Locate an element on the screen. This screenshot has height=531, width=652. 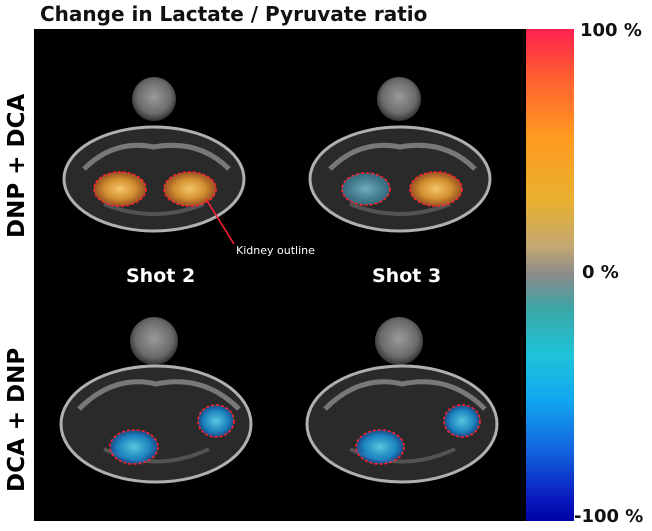
scan-bottom-right is located at coordinates (402, 400).